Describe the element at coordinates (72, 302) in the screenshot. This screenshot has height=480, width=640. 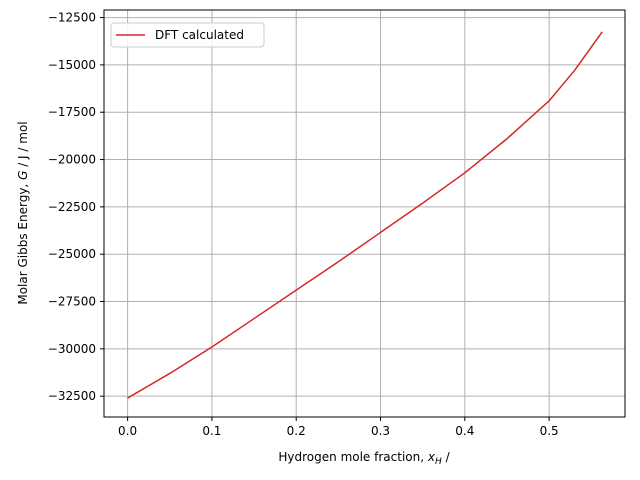
I see `y-tick-label: −27500` at that location.